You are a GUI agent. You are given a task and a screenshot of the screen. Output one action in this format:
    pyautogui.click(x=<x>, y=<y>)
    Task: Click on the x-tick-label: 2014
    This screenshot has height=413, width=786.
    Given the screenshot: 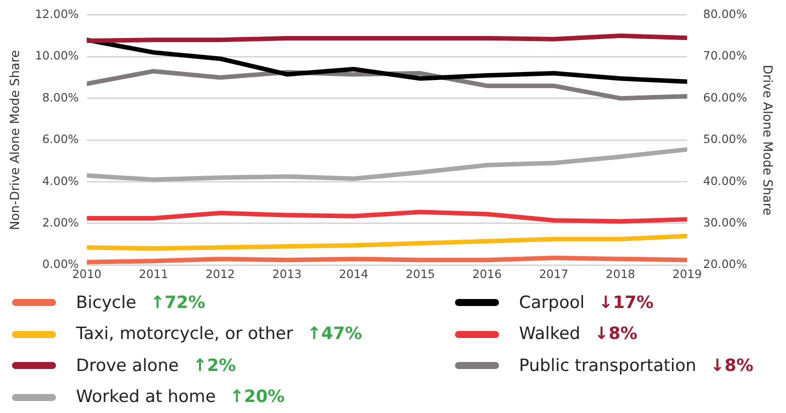 What is the action you would take?
    pyautogui.click(x=353, y=274)
    